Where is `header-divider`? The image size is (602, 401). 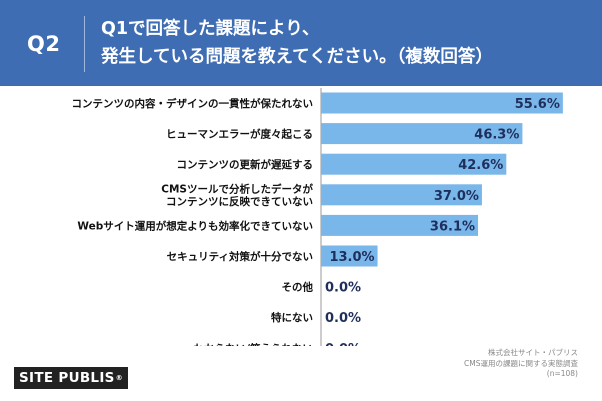
header-divider is located at coordinates (84, 44).